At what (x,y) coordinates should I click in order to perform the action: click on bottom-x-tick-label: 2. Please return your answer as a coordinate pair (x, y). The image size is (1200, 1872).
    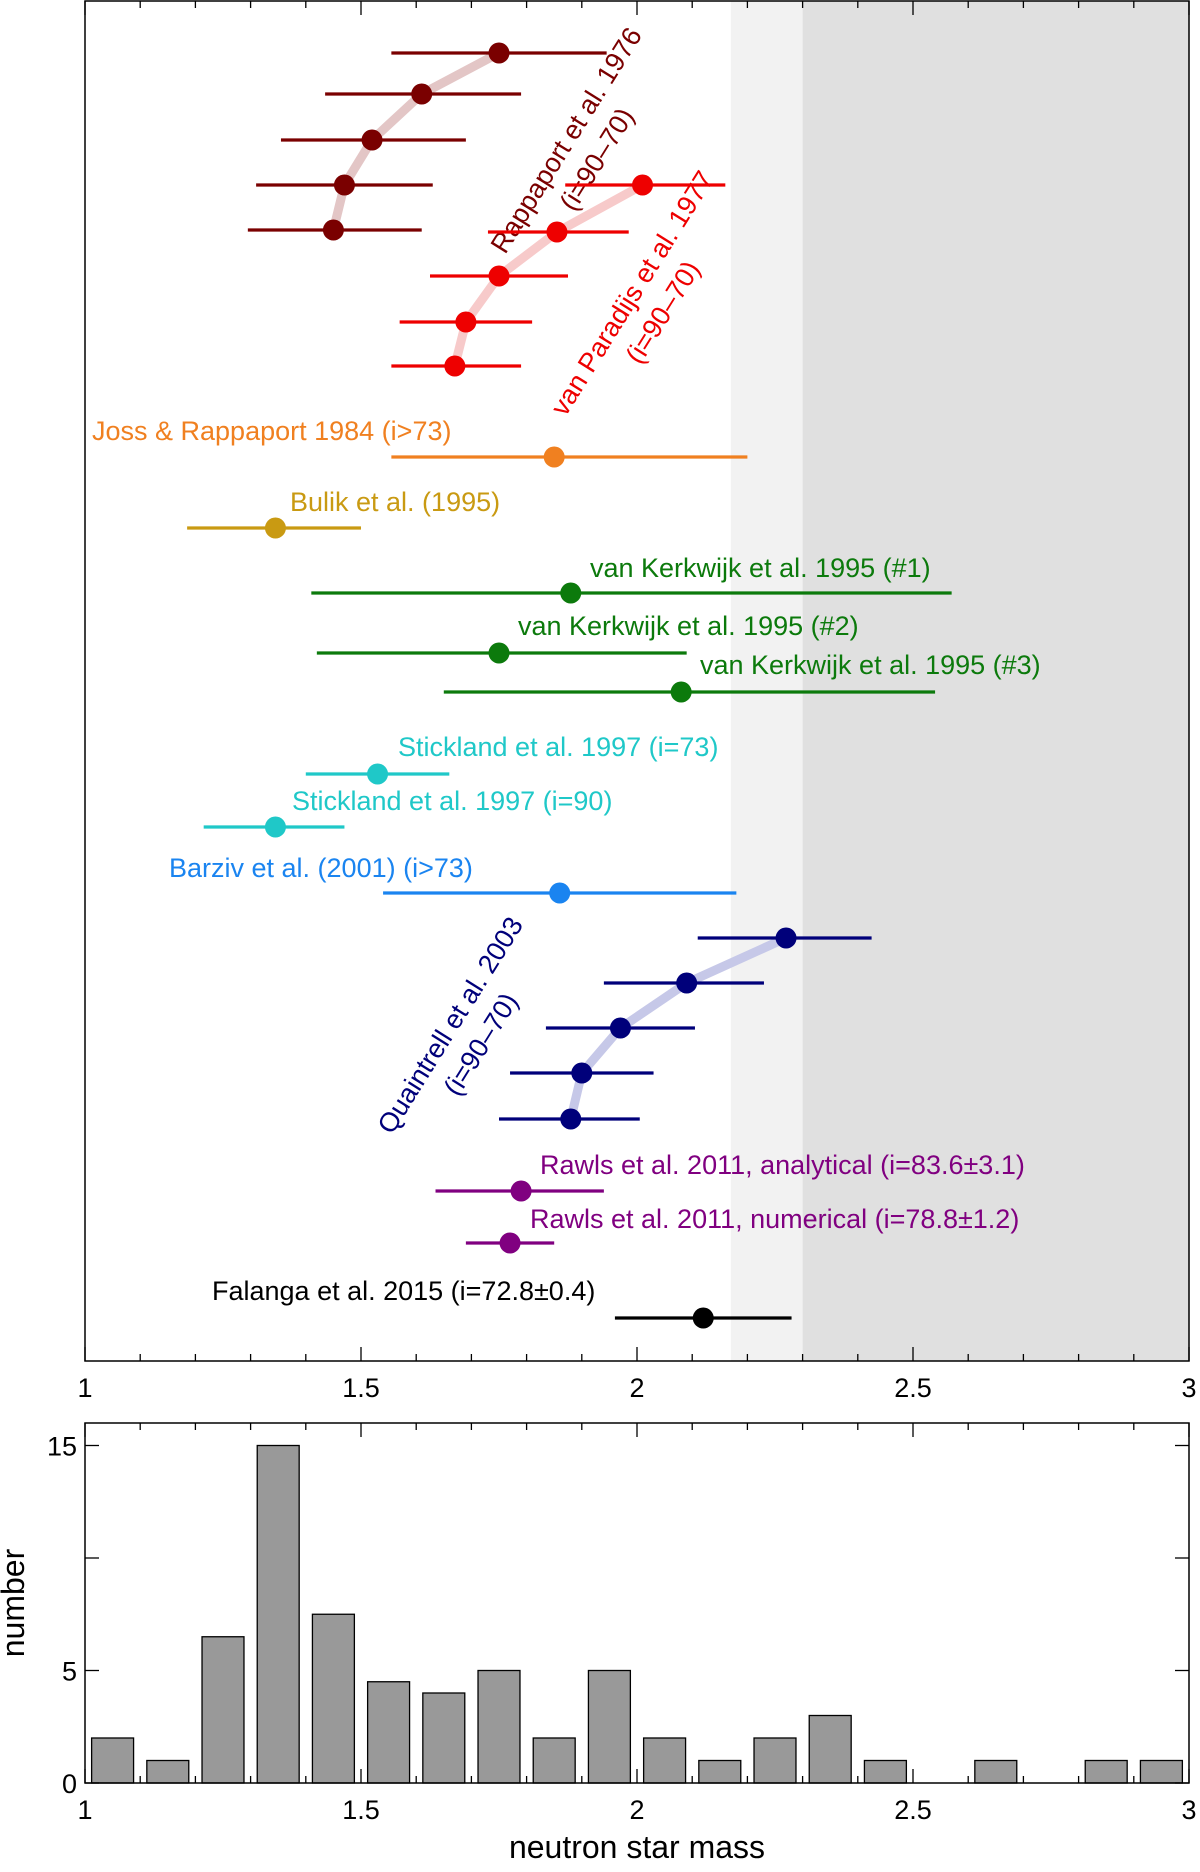
    Looking at the image, I should click on (636, 1810).